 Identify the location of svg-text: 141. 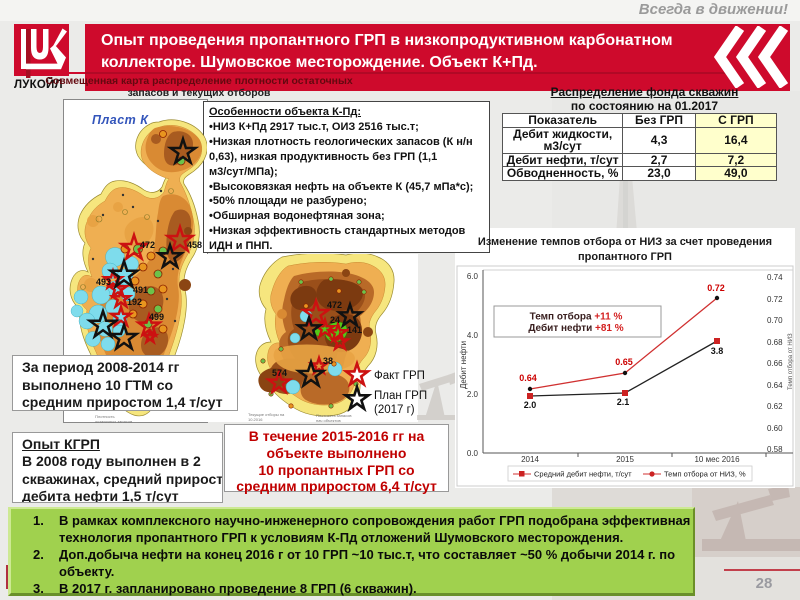
(354, 330).